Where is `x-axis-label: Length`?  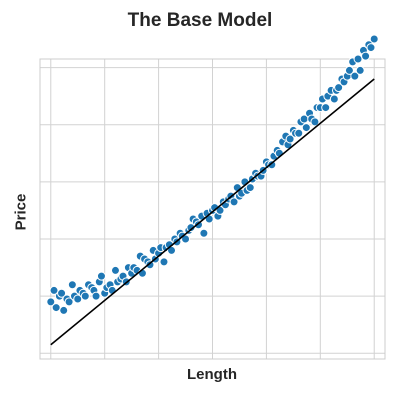 x-axis-label: Length is located at coordinates (212, 374).